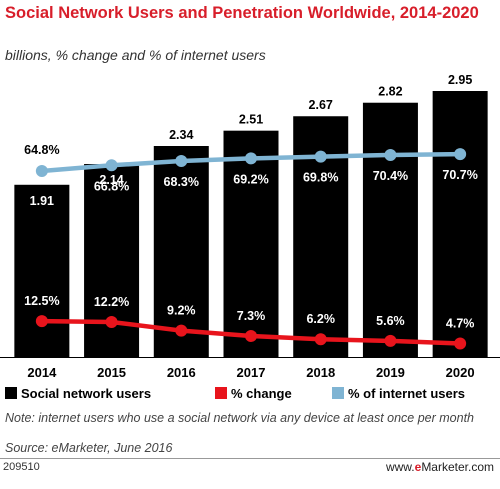 This screenshot has height=489, width=500. I want to click on bar-label-2019: 2.82, so click(390, 92).